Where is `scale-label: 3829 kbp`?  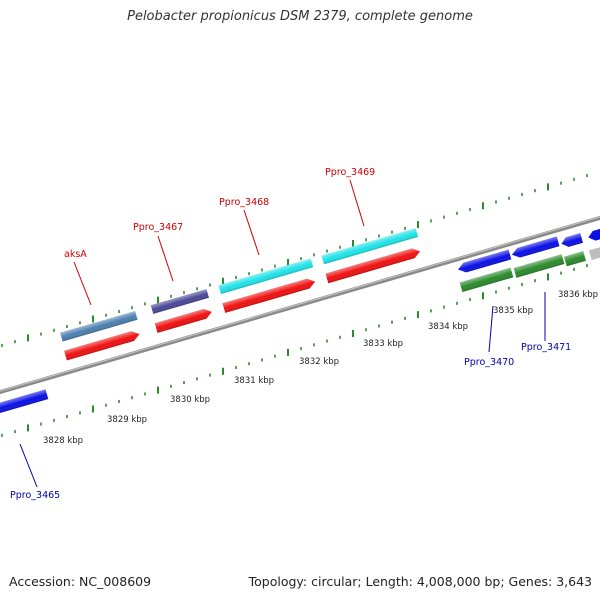
scale-label: 3829 kbp is located at coordinates (127, 420).